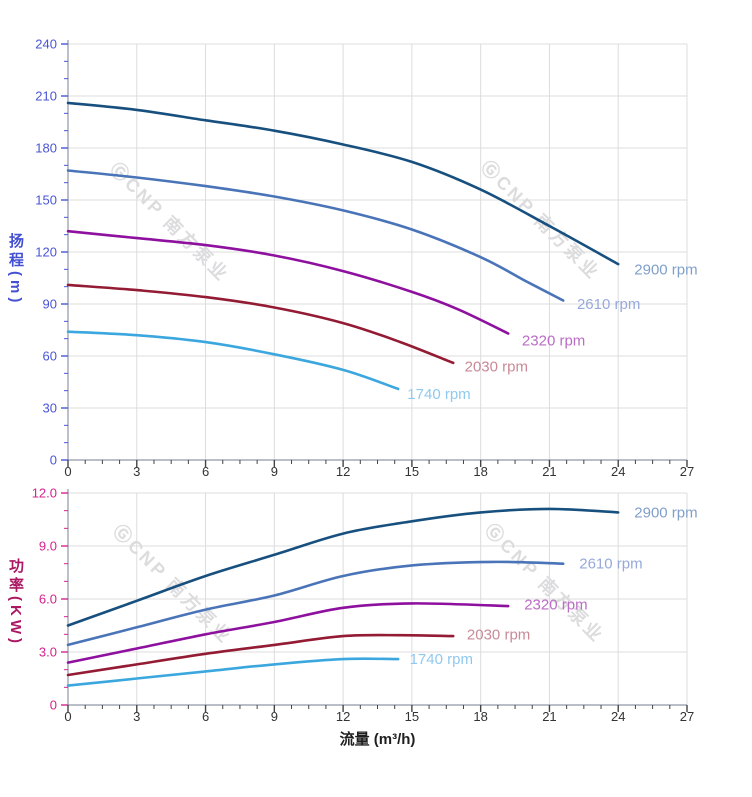 Image resolution: width=752 pixels, height=797 pixels. What do you see at coordinates (48, 652) in the screenshot?
I see `y-tick-label: 3.0` at bounding box center [48, 652].